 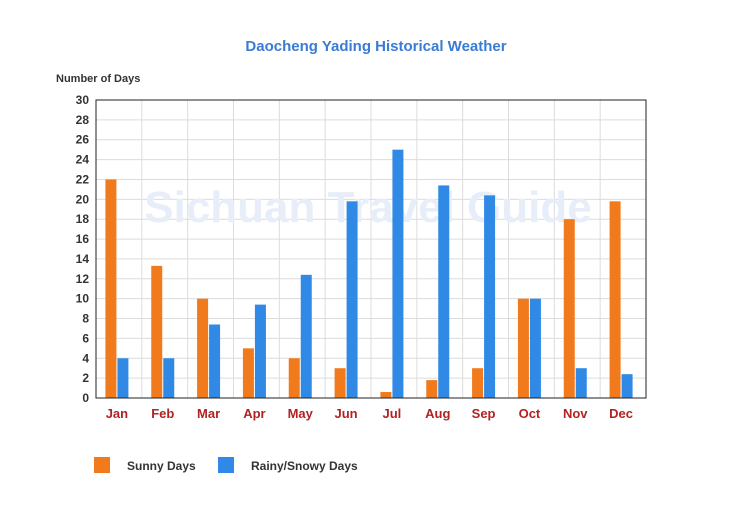 I want to click on y-tick-label: 4, so click(x=85, y=358).